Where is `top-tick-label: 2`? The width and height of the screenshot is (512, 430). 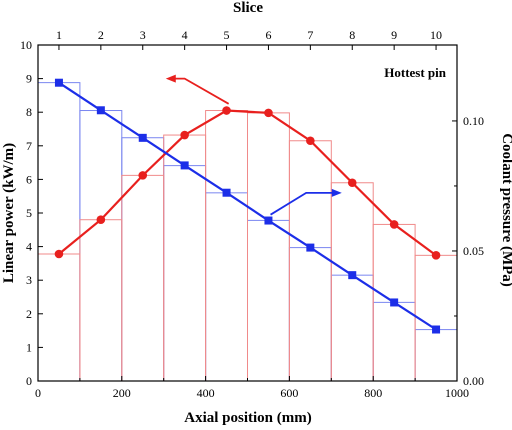
top-tick-label: 2 is located at coordinates (101, 35).